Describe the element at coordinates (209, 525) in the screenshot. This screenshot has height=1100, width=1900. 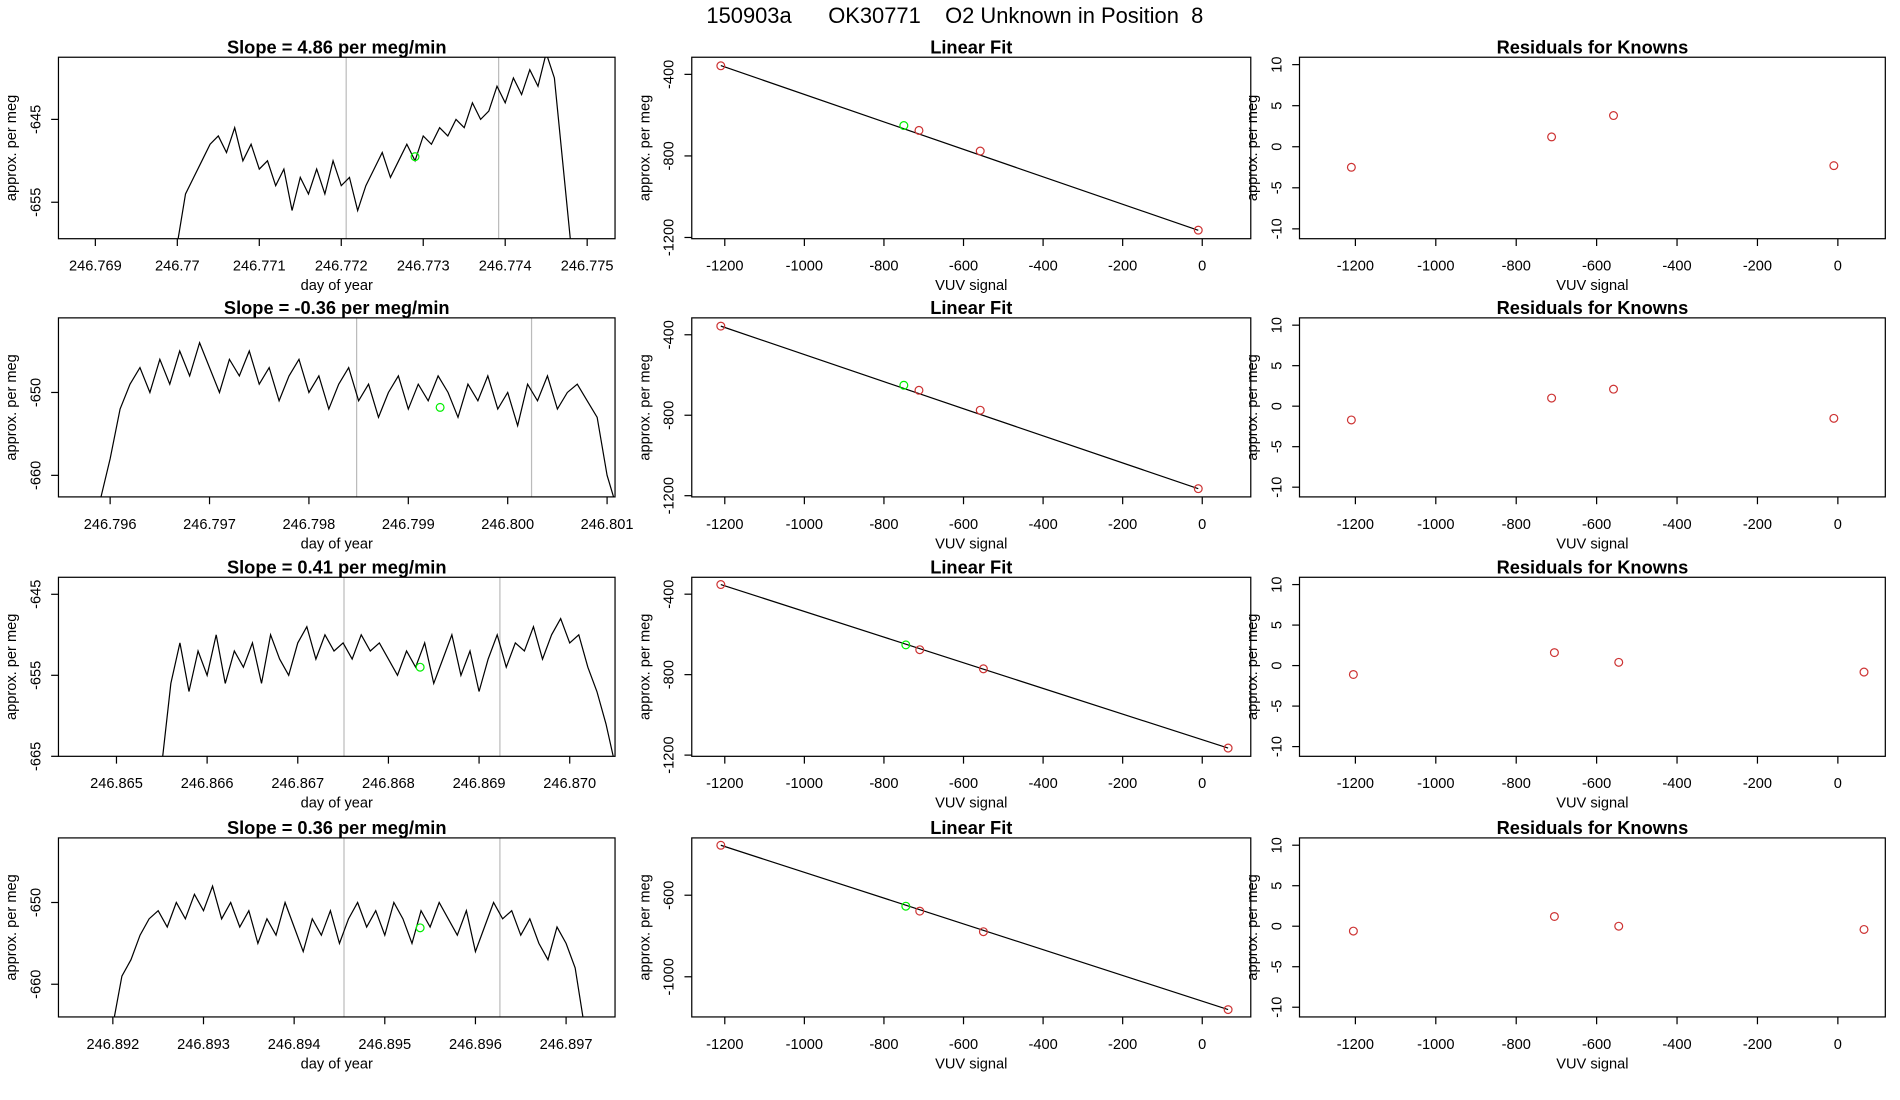
I see `x-tick-label: 246.797` at that location.